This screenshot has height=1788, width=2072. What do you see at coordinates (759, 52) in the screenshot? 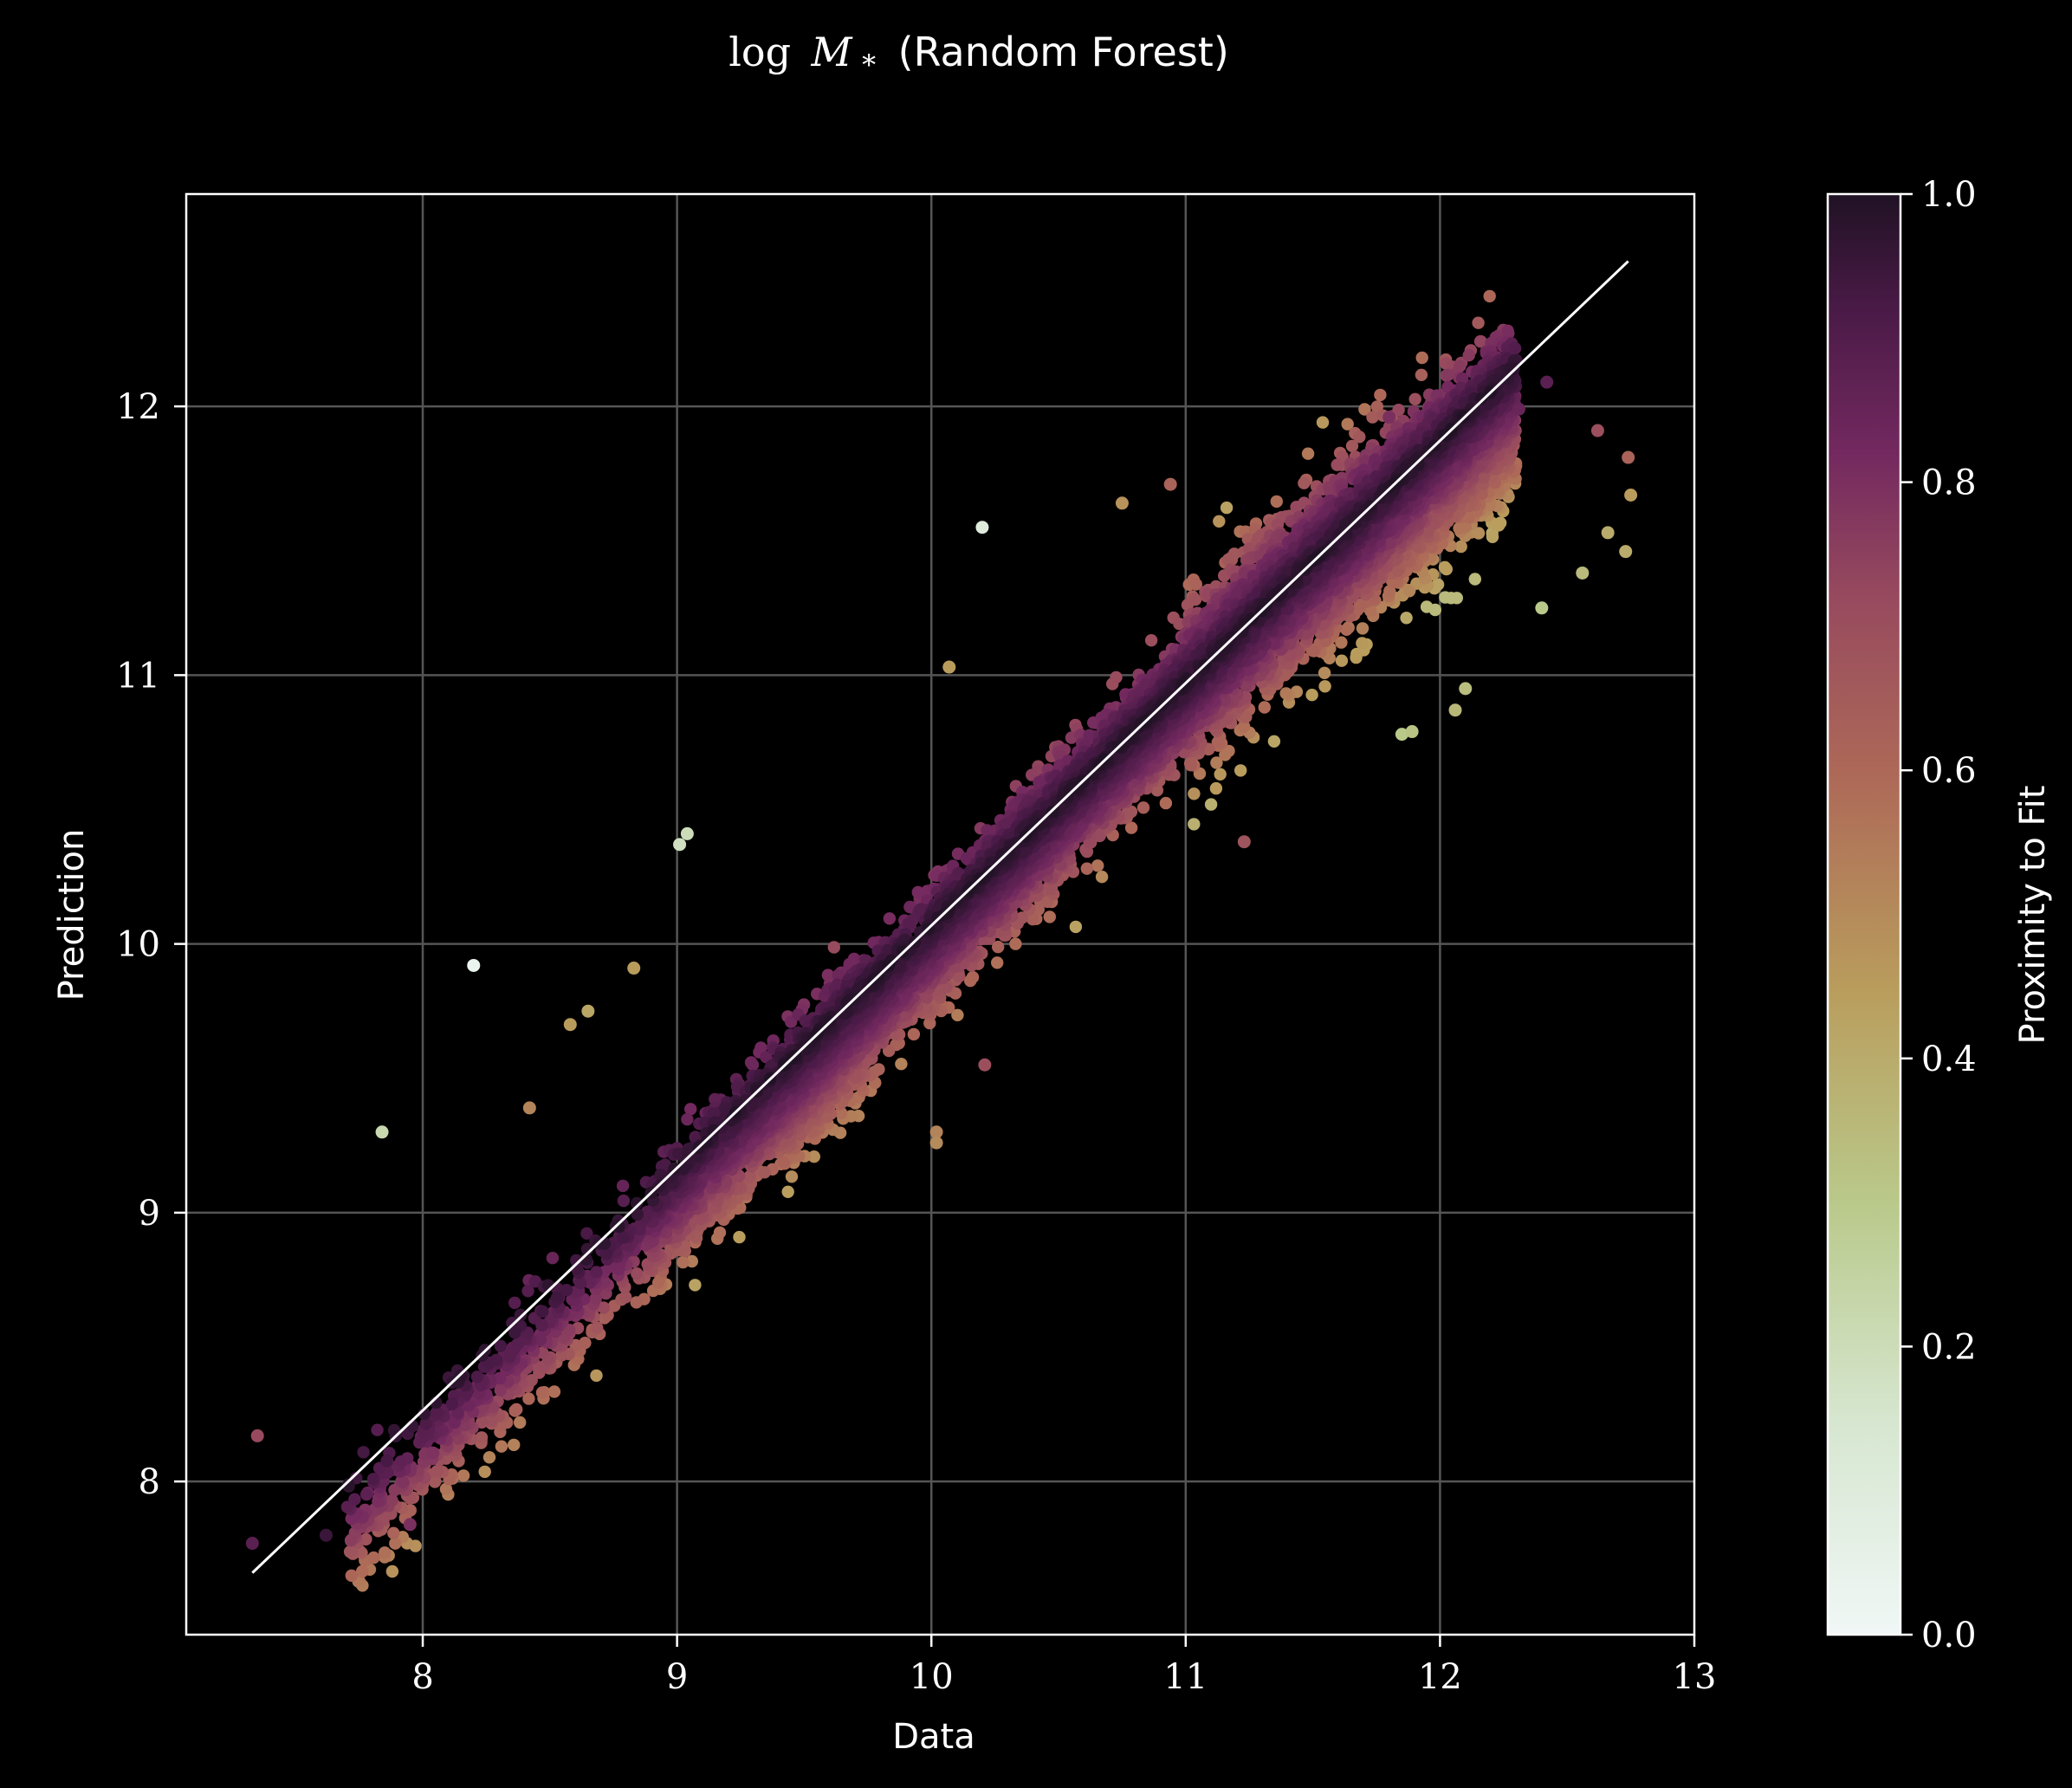
I see `title-math-log: log` at bounding box center [759, 52].